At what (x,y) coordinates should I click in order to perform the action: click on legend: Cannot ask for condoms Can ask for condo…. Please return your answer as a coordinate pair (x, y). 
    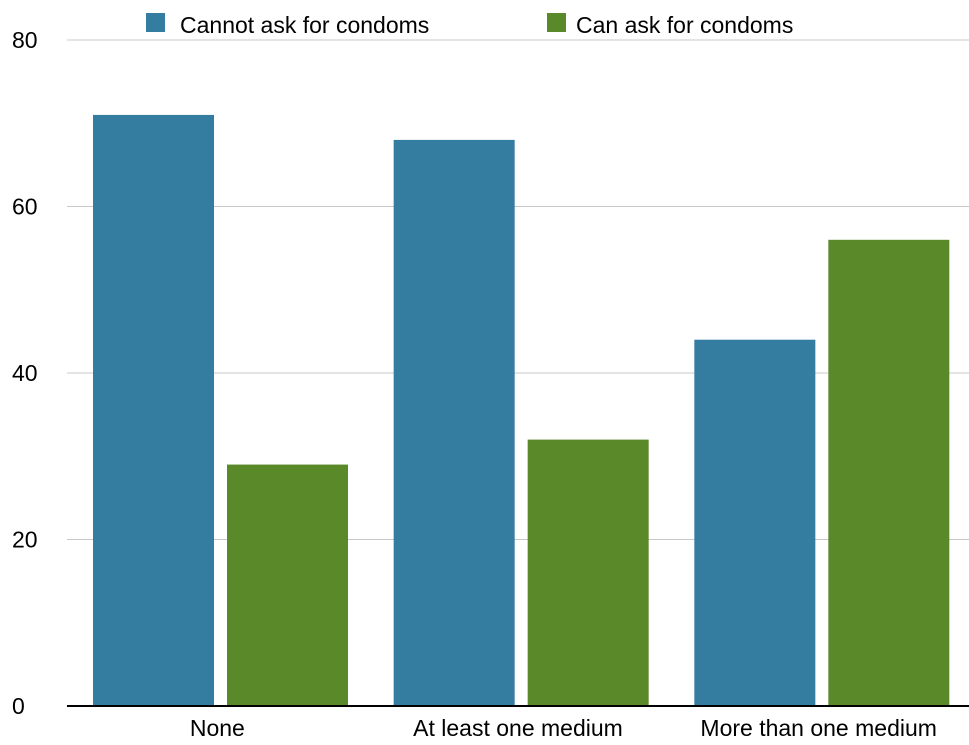
    Looking at the image, I should click on (469, 25).